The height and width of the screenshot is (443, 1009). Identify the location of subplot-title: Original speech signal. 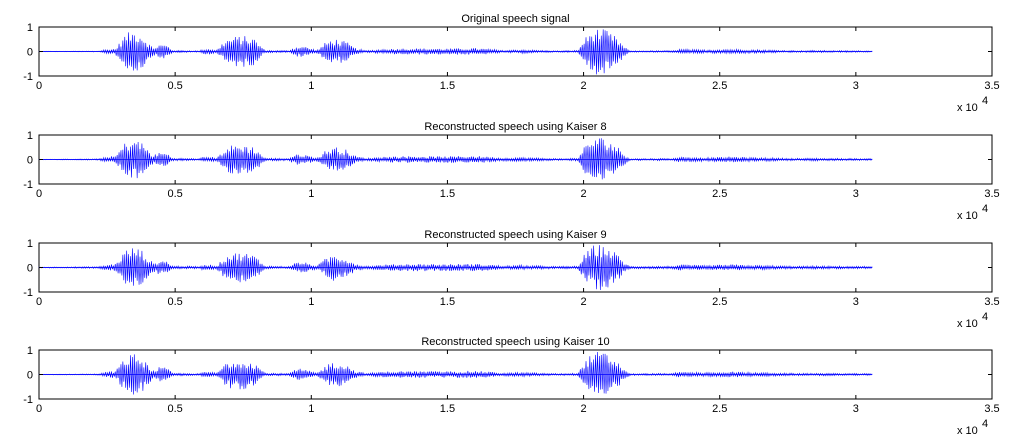
(515, 19).